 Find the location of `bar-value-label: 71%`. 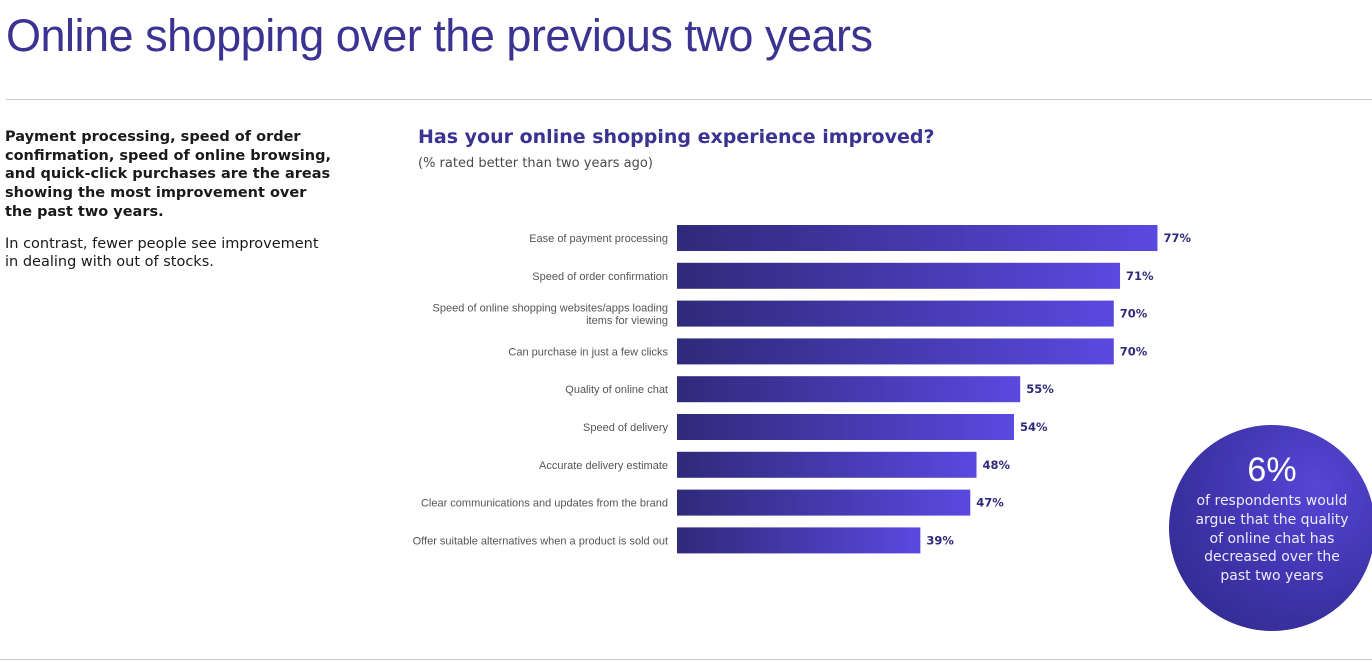

bar-value-label: 71% is located at coordinates (1140, 276).